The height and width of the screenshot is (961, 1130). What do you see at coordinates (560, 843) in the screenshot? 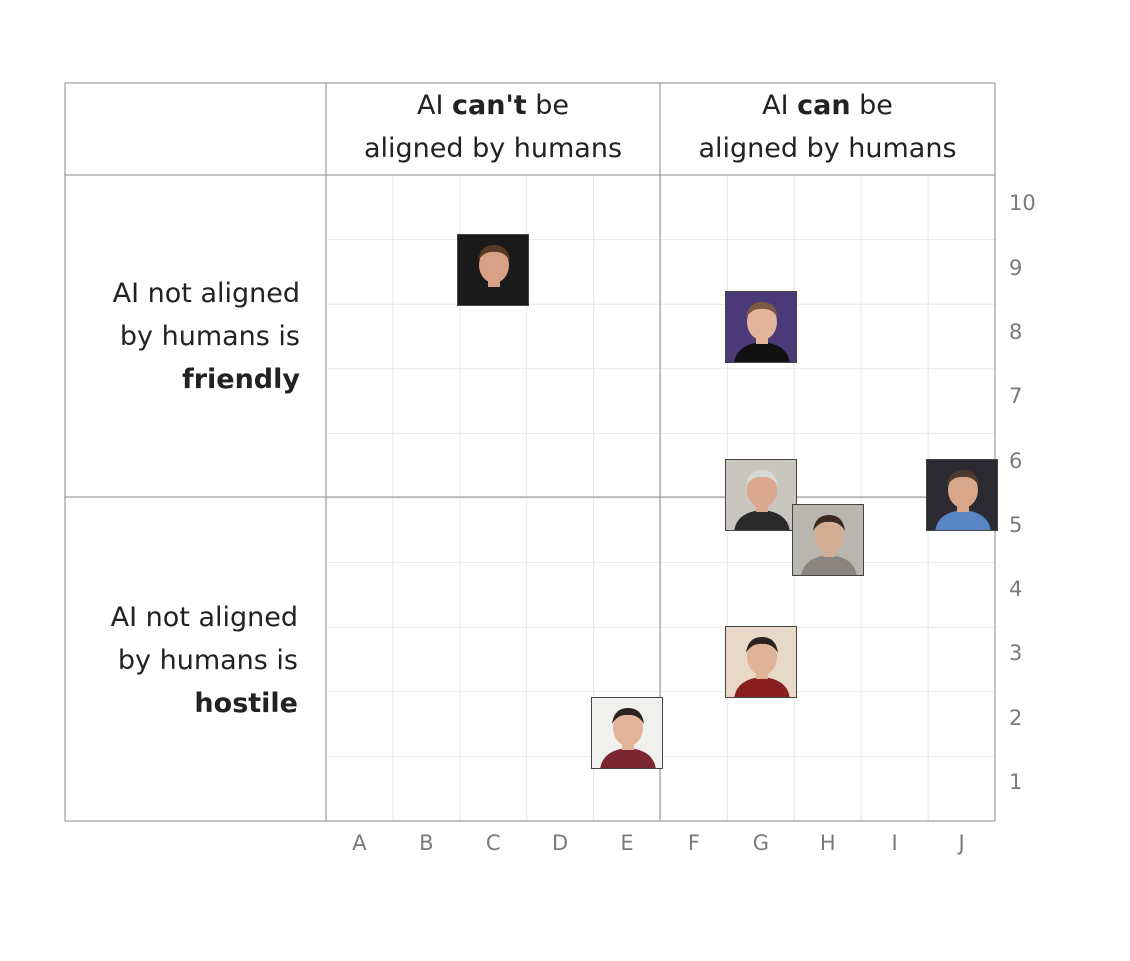
I see `x-tick-label: D` at bounding box center [560, 843].